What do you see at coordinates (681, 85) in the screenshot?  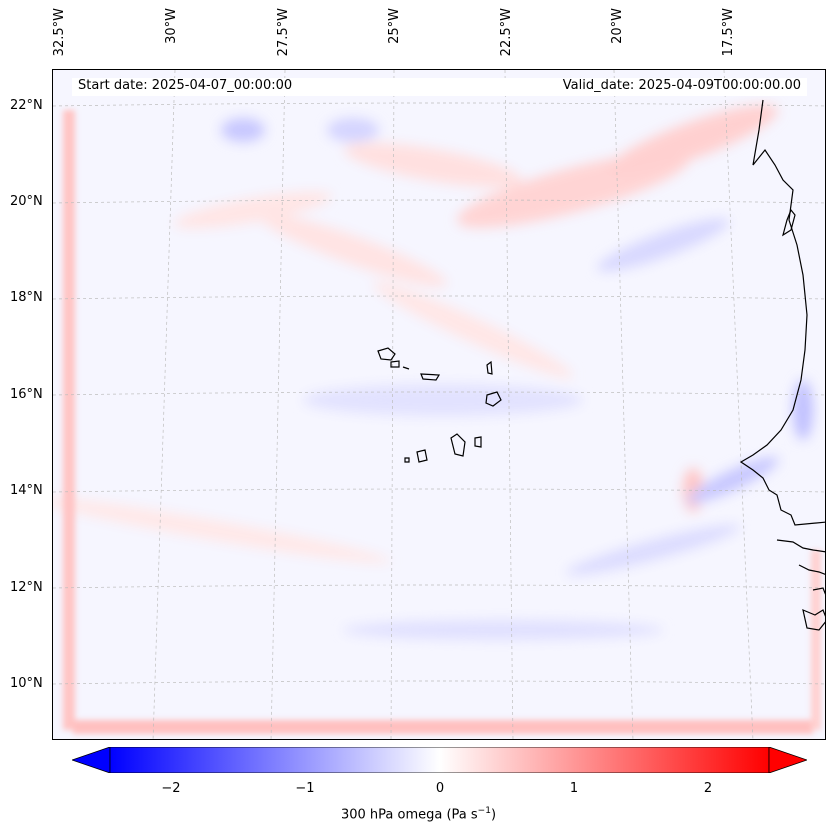 I see `valid-date: Valid_date: 2025-04-09T00:00:00.00` at bounding box center [681, 85].